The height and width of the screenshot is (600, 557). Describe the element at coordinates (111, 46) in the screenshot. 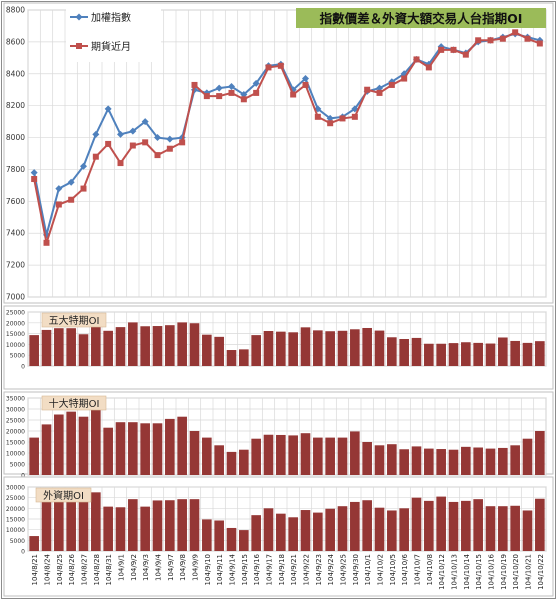

I see `legend-label: 期貨近月` at that location.